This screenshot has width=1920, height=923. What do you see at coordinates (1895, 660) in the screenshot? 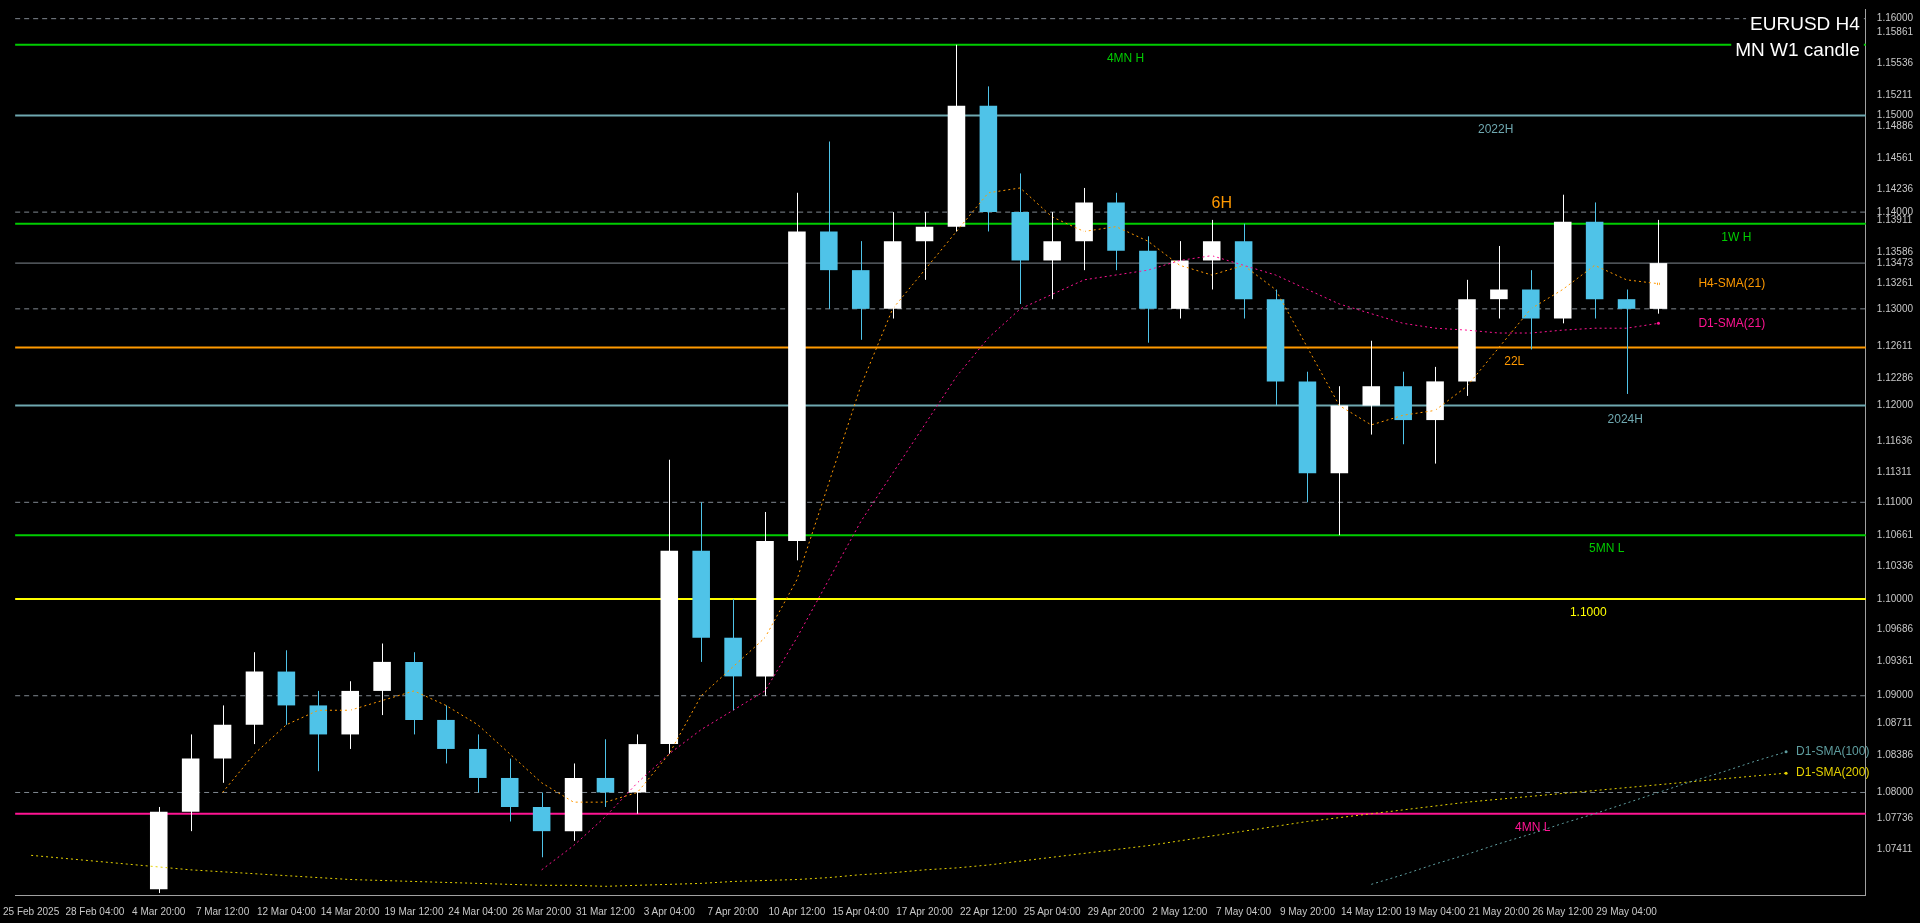
I see `y-tick-label: 1.09361` at bounding box center [1895, 660].